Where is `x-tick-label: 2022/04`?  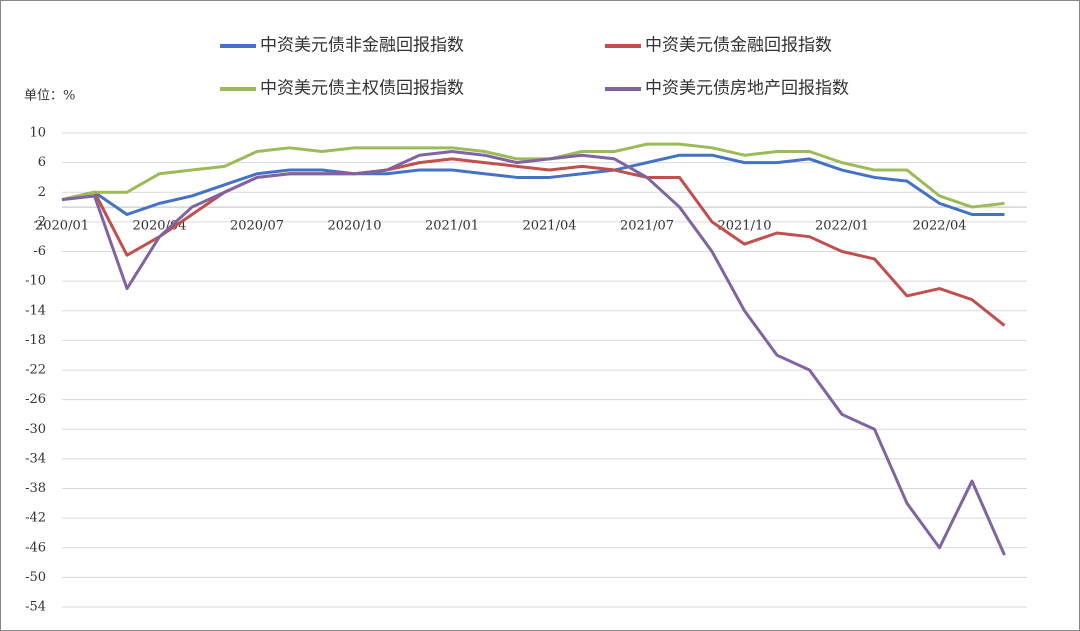
x-tick-label: 2022/04 is located at coordinates (939, 226).